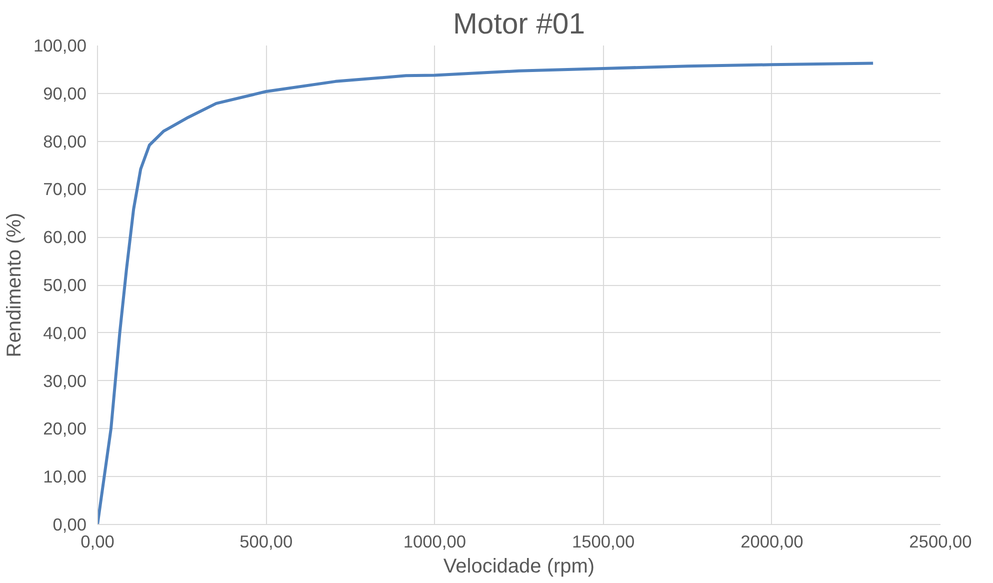 The width and height of the screenshot is (993, 583). Describe the element at coordinates (940, 542) in the screenshot. I see `x-tick-label: 2500,00` at that location.